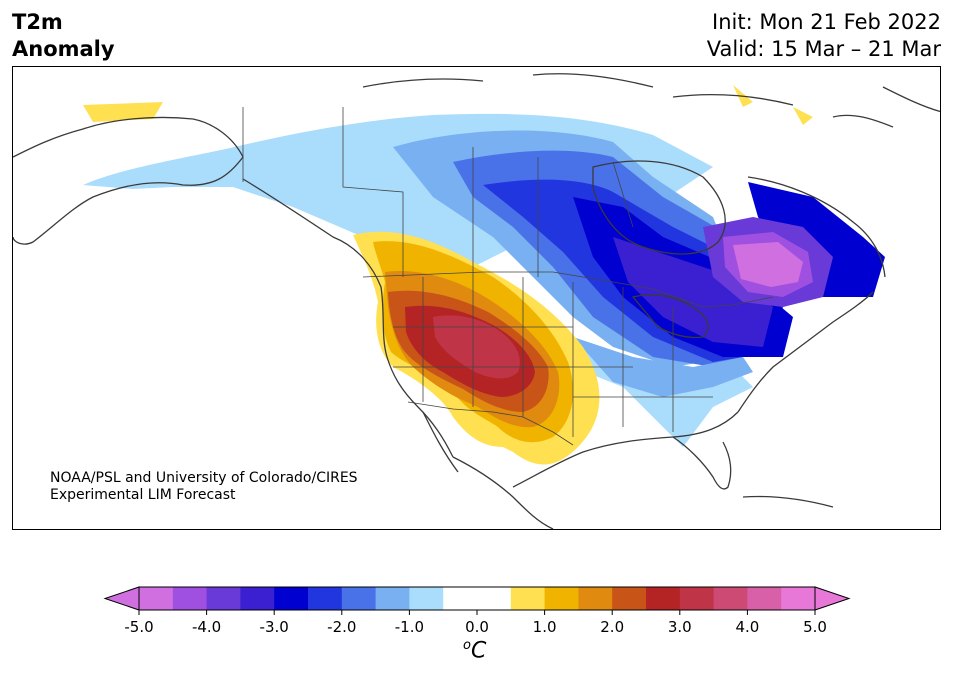 Image resolution: width=953 pixels, height=680 pixels. Describe the element at coordinates (553, 357) in the screenshot. I see `us-states` at that location.